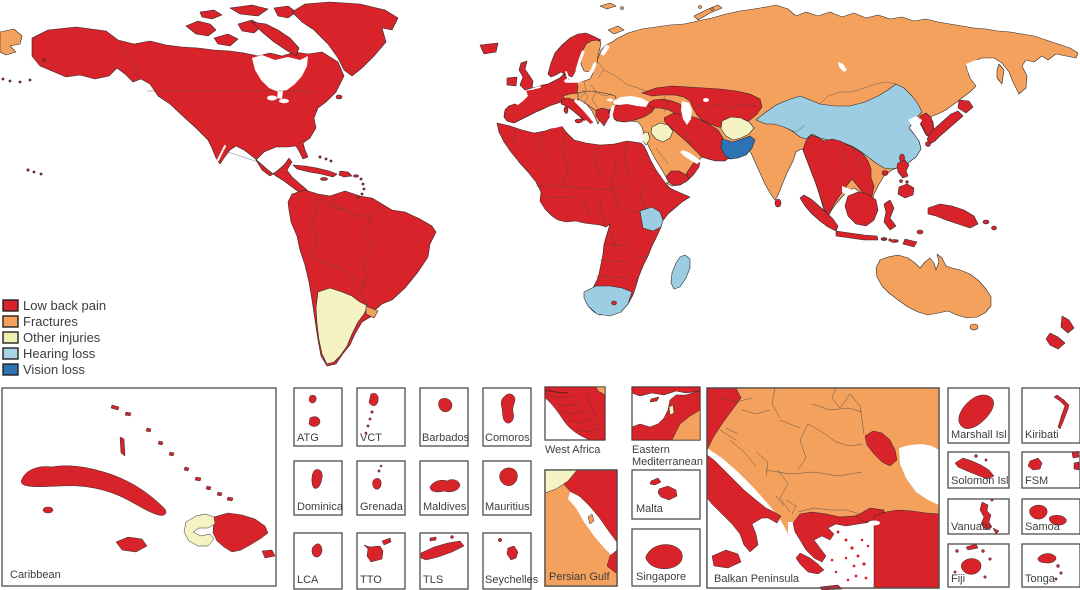 This screenshot has width=1080, height=590. I want to click on svg-text: Balkan Peninsula, so click(757, 579).